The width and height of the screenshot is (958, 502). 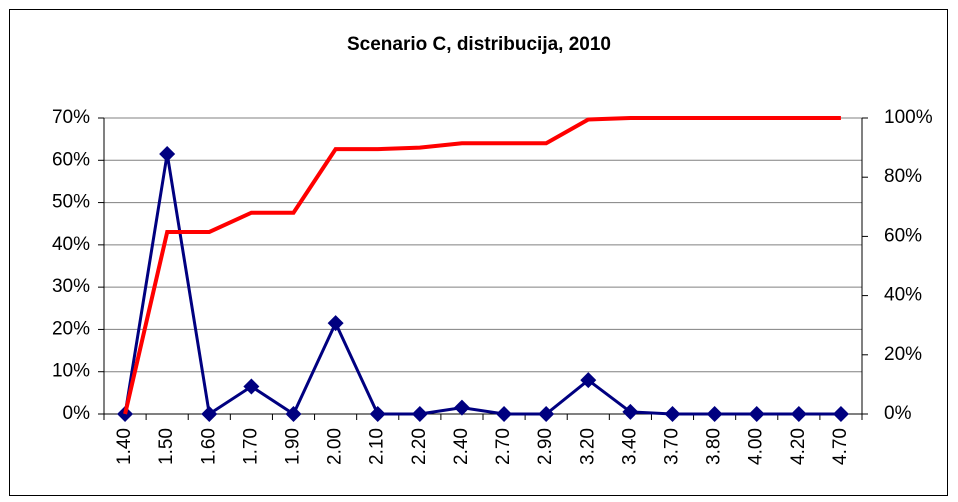 I want to click on x-tick-label: 2.90, so click(x=545, y=446).